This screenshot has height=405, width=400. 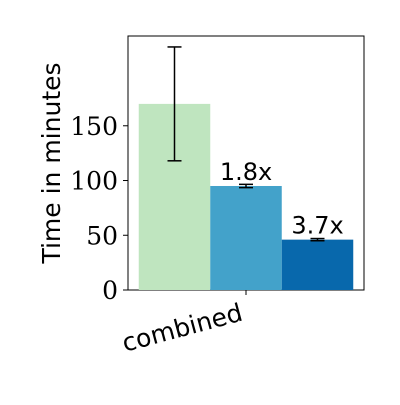 What do you see at coordinates (110, 290) in the screenshot?
I see `y-tick-label-0: 0` at bounding box center [110, 290].